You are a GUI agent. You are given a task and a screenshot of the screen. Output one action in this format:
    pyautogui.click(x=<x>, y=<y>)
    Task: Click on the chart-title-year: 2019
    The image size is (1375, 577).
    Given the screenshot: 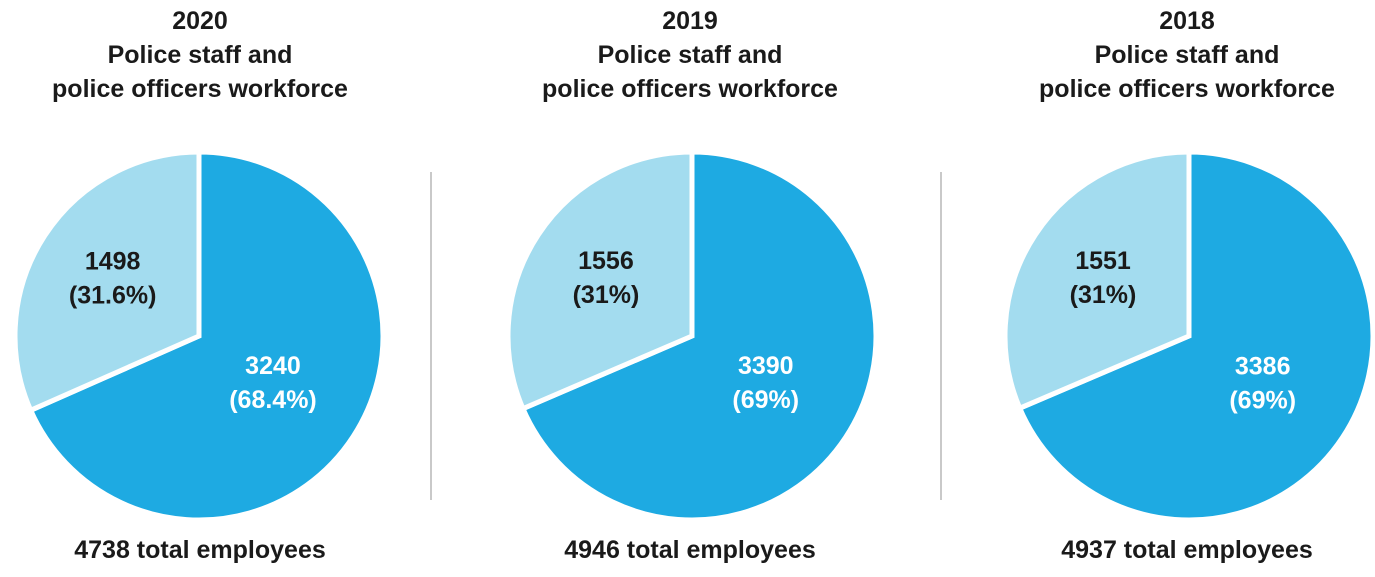 What is the action you would take?
    pyautogui.click(x=690, y=21)
    